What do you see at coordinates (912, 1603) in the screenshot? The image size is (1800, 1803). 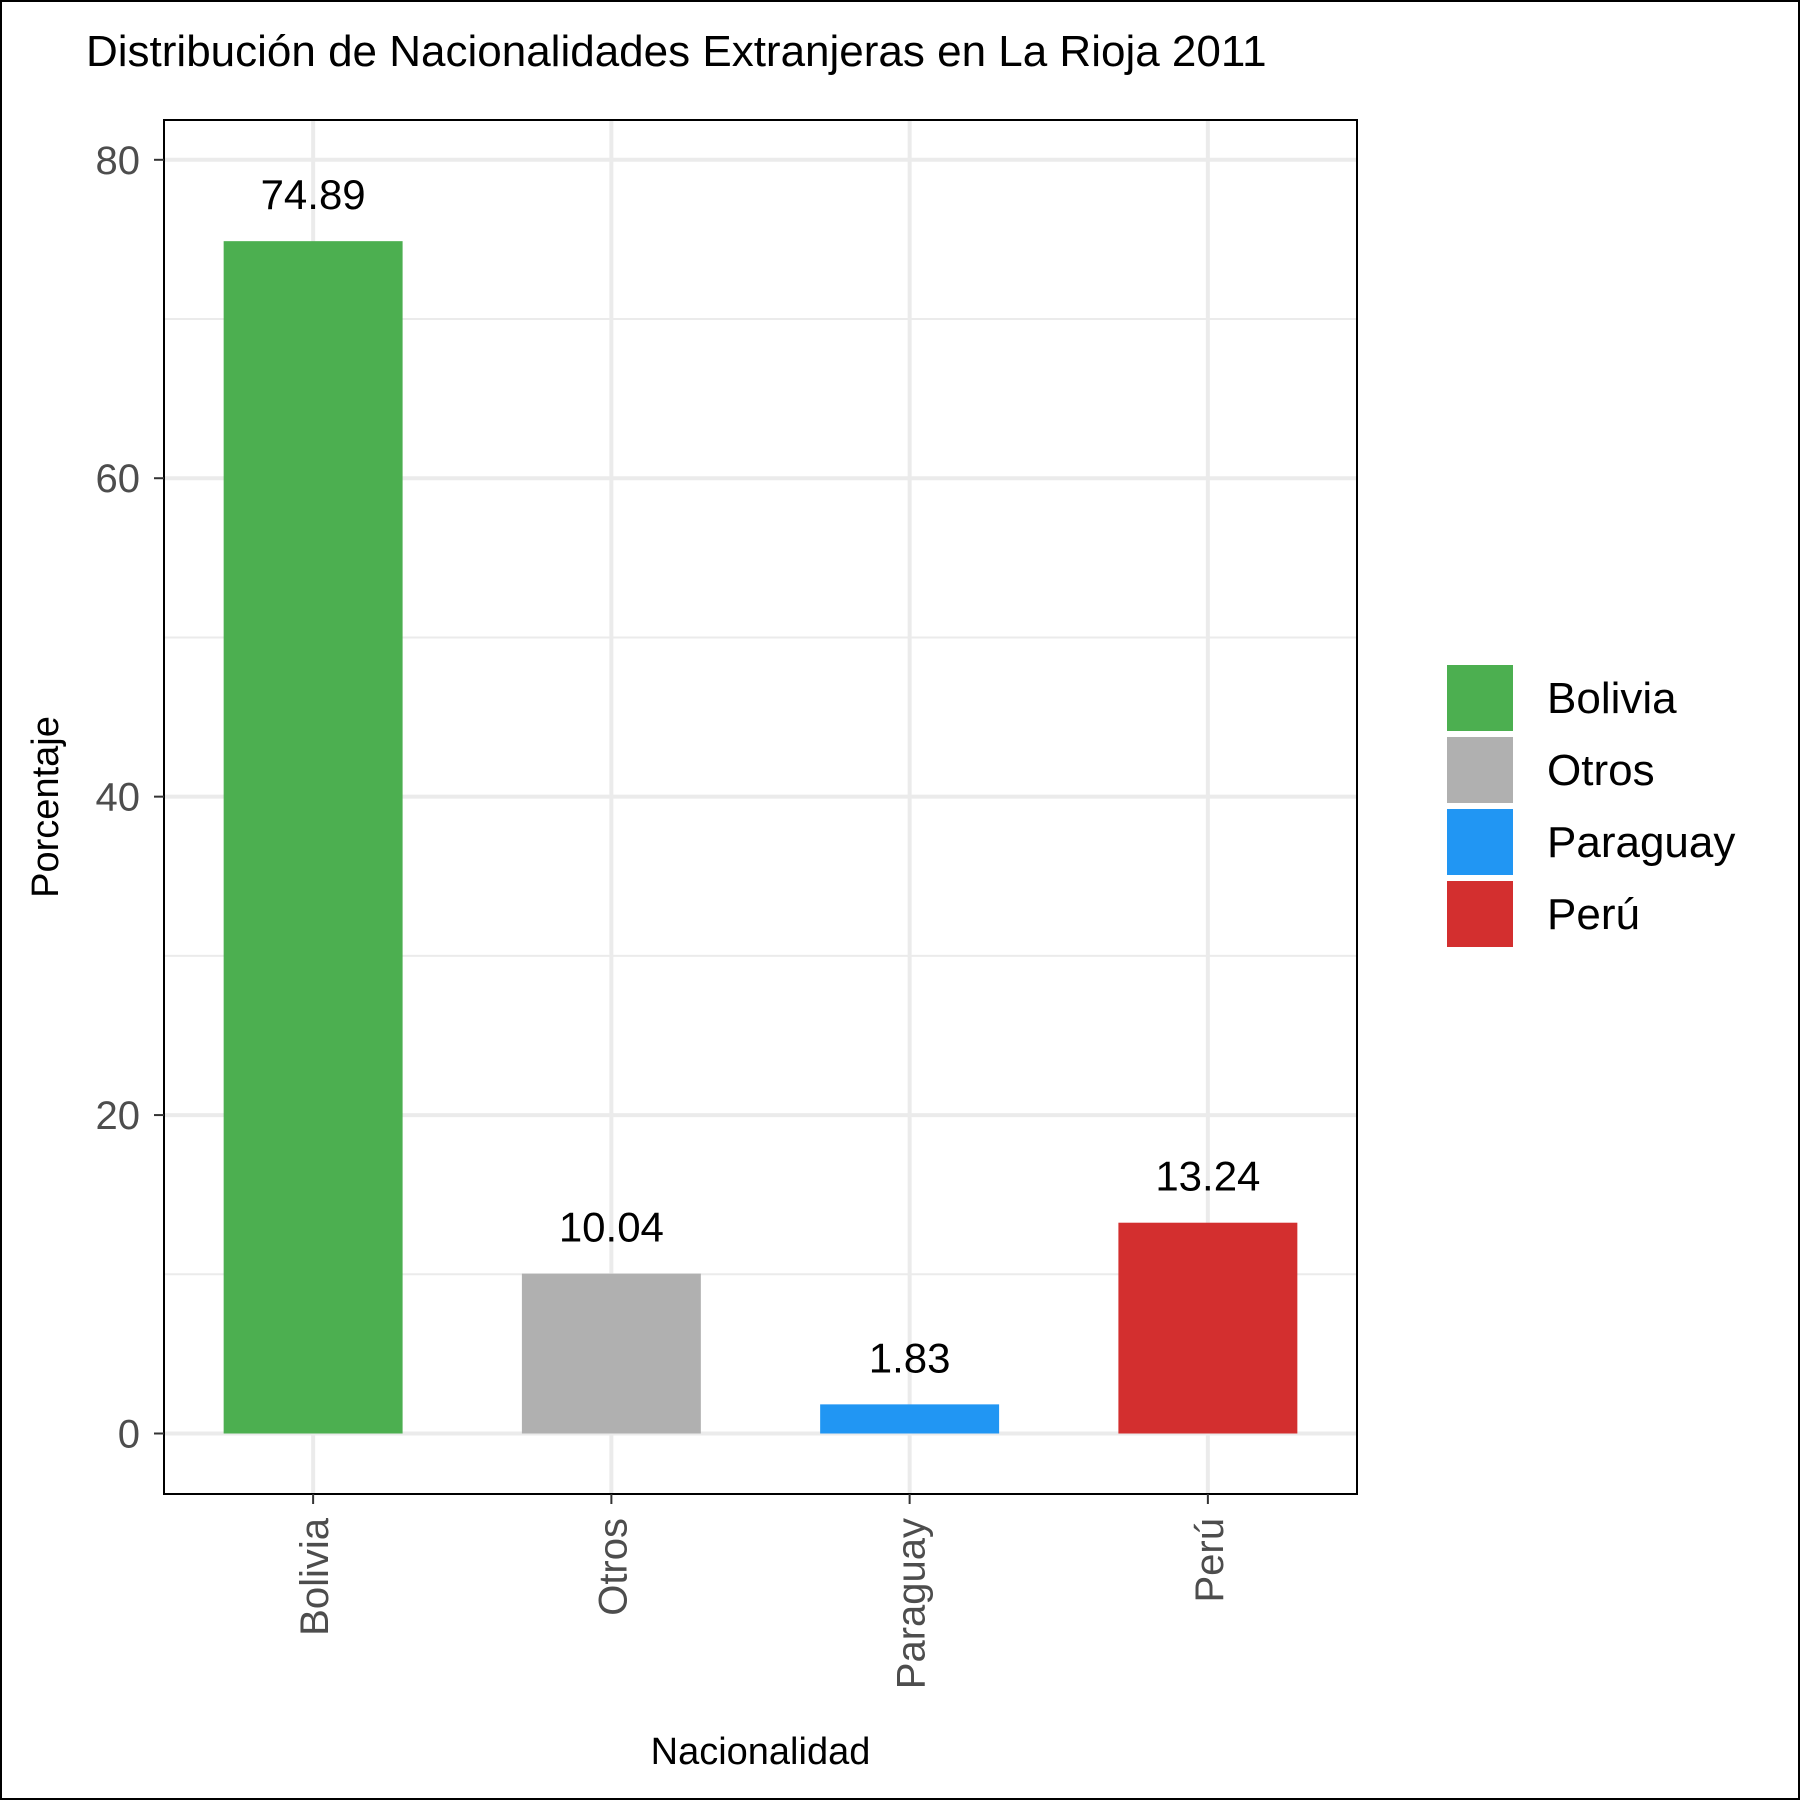 I see `x-tick-label: Paraguay` at bounding box center [912, 1603].